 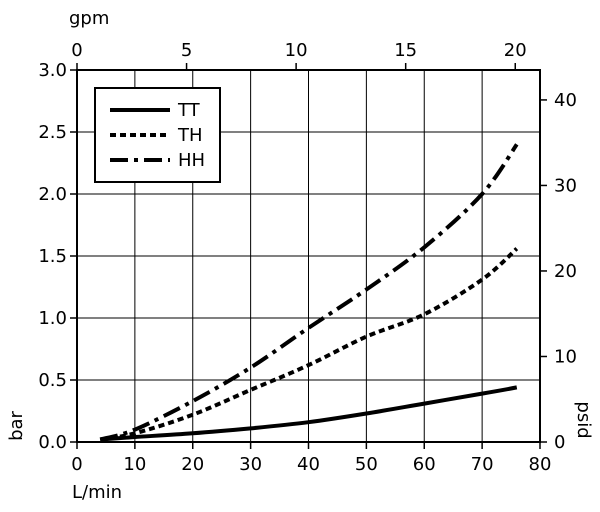 I want to click on right-y-tick-label: 40, so click(x=565, y=100).